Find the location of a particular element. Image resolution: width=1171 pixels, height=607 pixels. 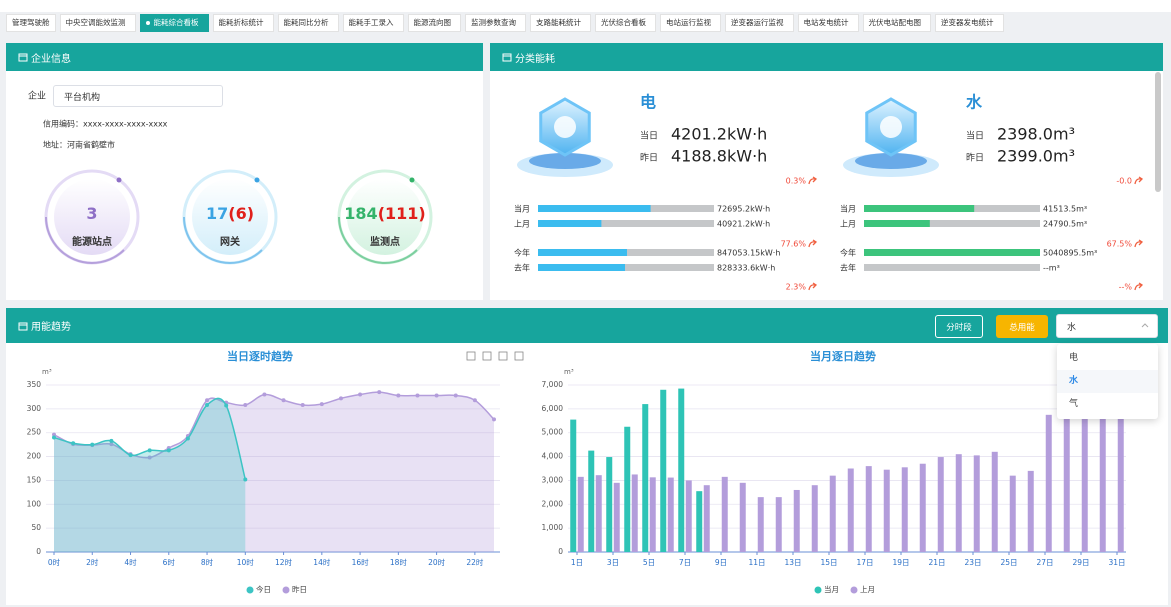

tab-label: 光伏电站配电图 is located at coordinates (895, 22).